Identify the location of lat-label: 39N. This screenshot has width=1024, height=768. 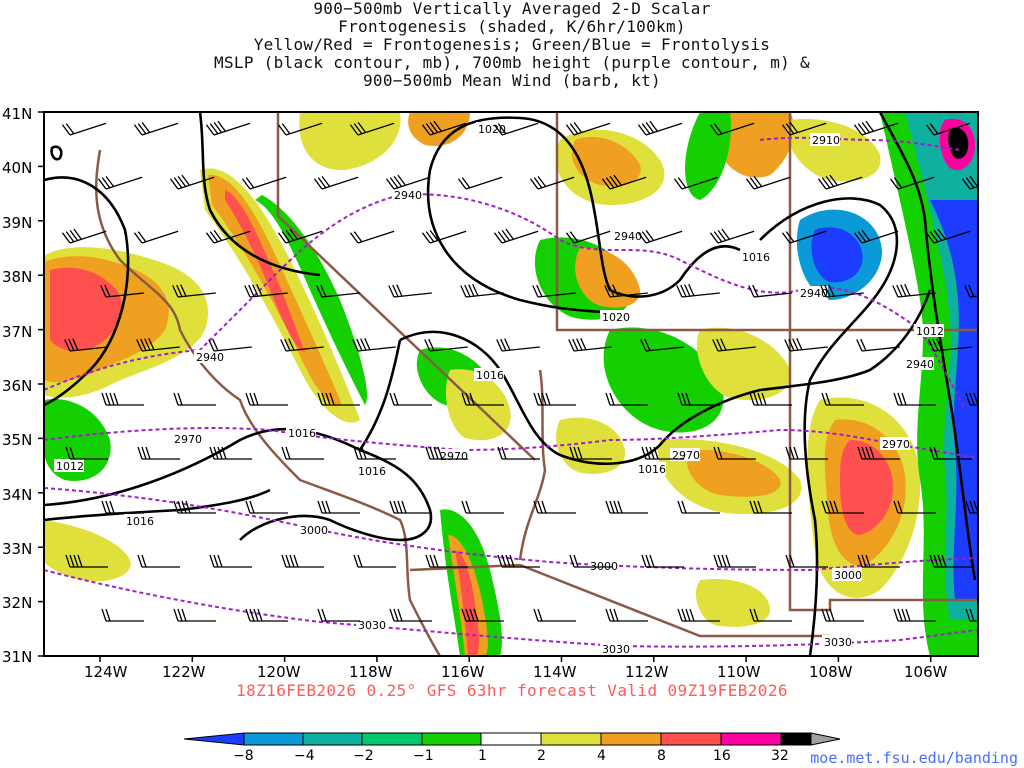
(17, 223).